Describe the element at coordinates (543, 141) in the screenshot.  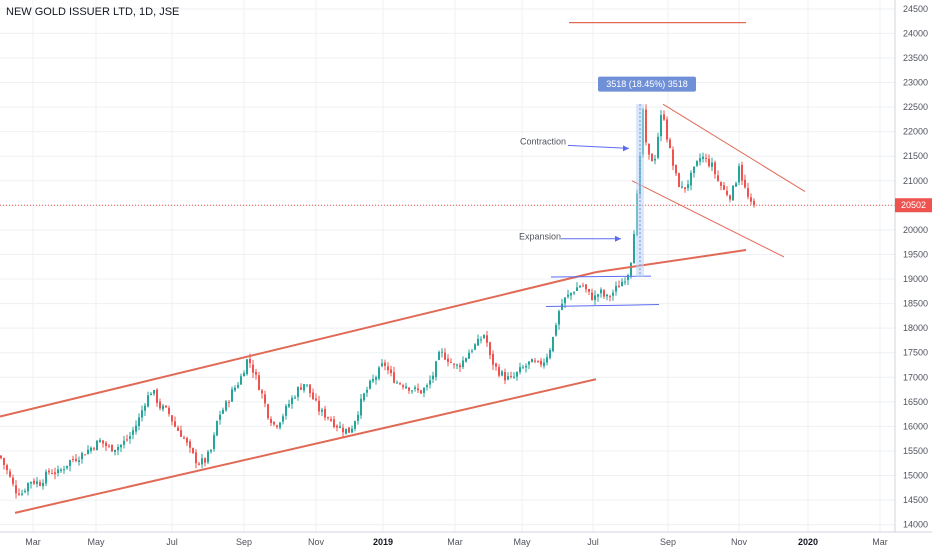
I see `annotation-contraction: Contraction` at that location.